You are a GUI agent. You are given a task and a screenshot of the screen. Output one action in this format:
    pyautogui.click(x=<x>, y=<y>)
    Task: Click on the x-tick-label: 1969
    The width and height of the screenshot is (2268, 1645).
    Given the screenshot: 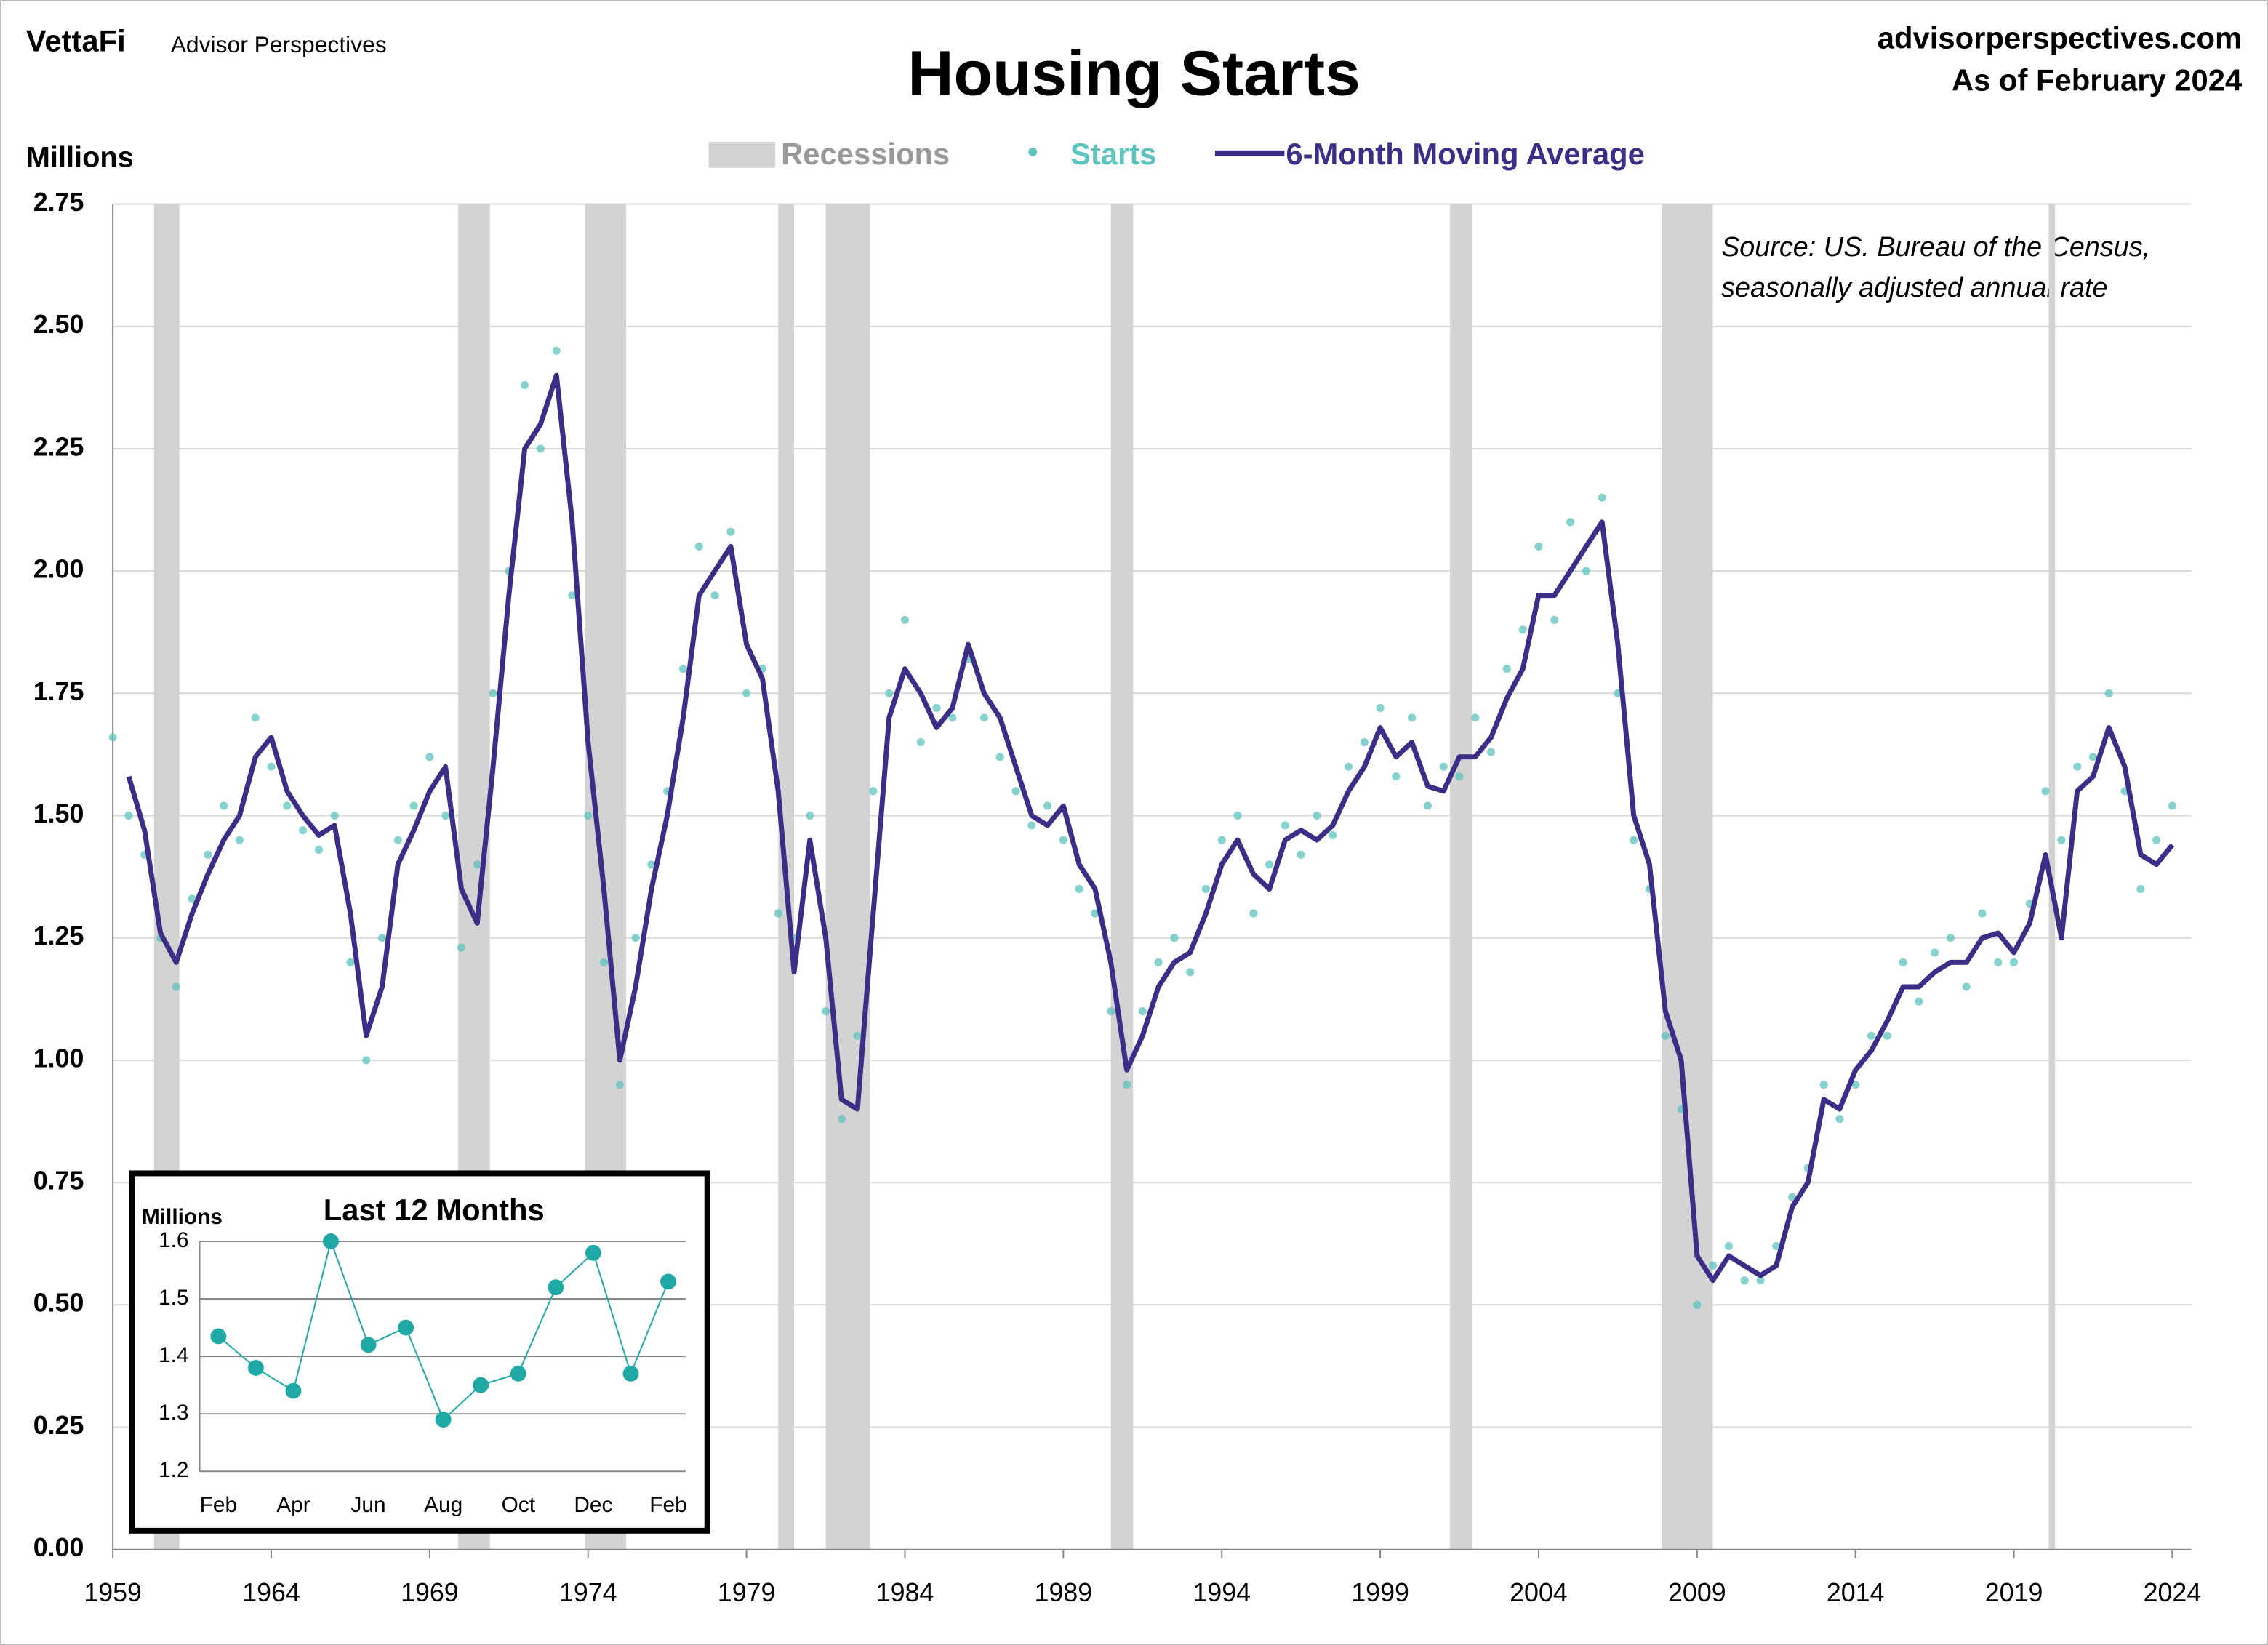 What is the action you would take?
    pyautogui.click(x=430, y=1592)
    